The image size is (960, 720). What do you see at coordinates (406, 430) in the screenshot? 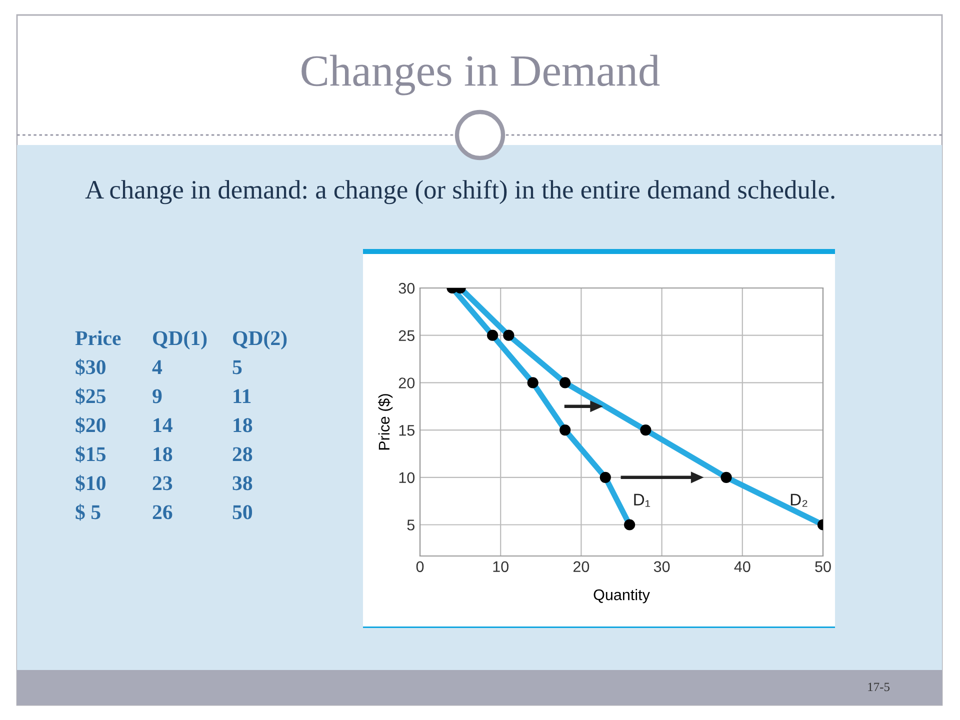
I see `y-tick-label: 15` at bounding box center [406, 430].